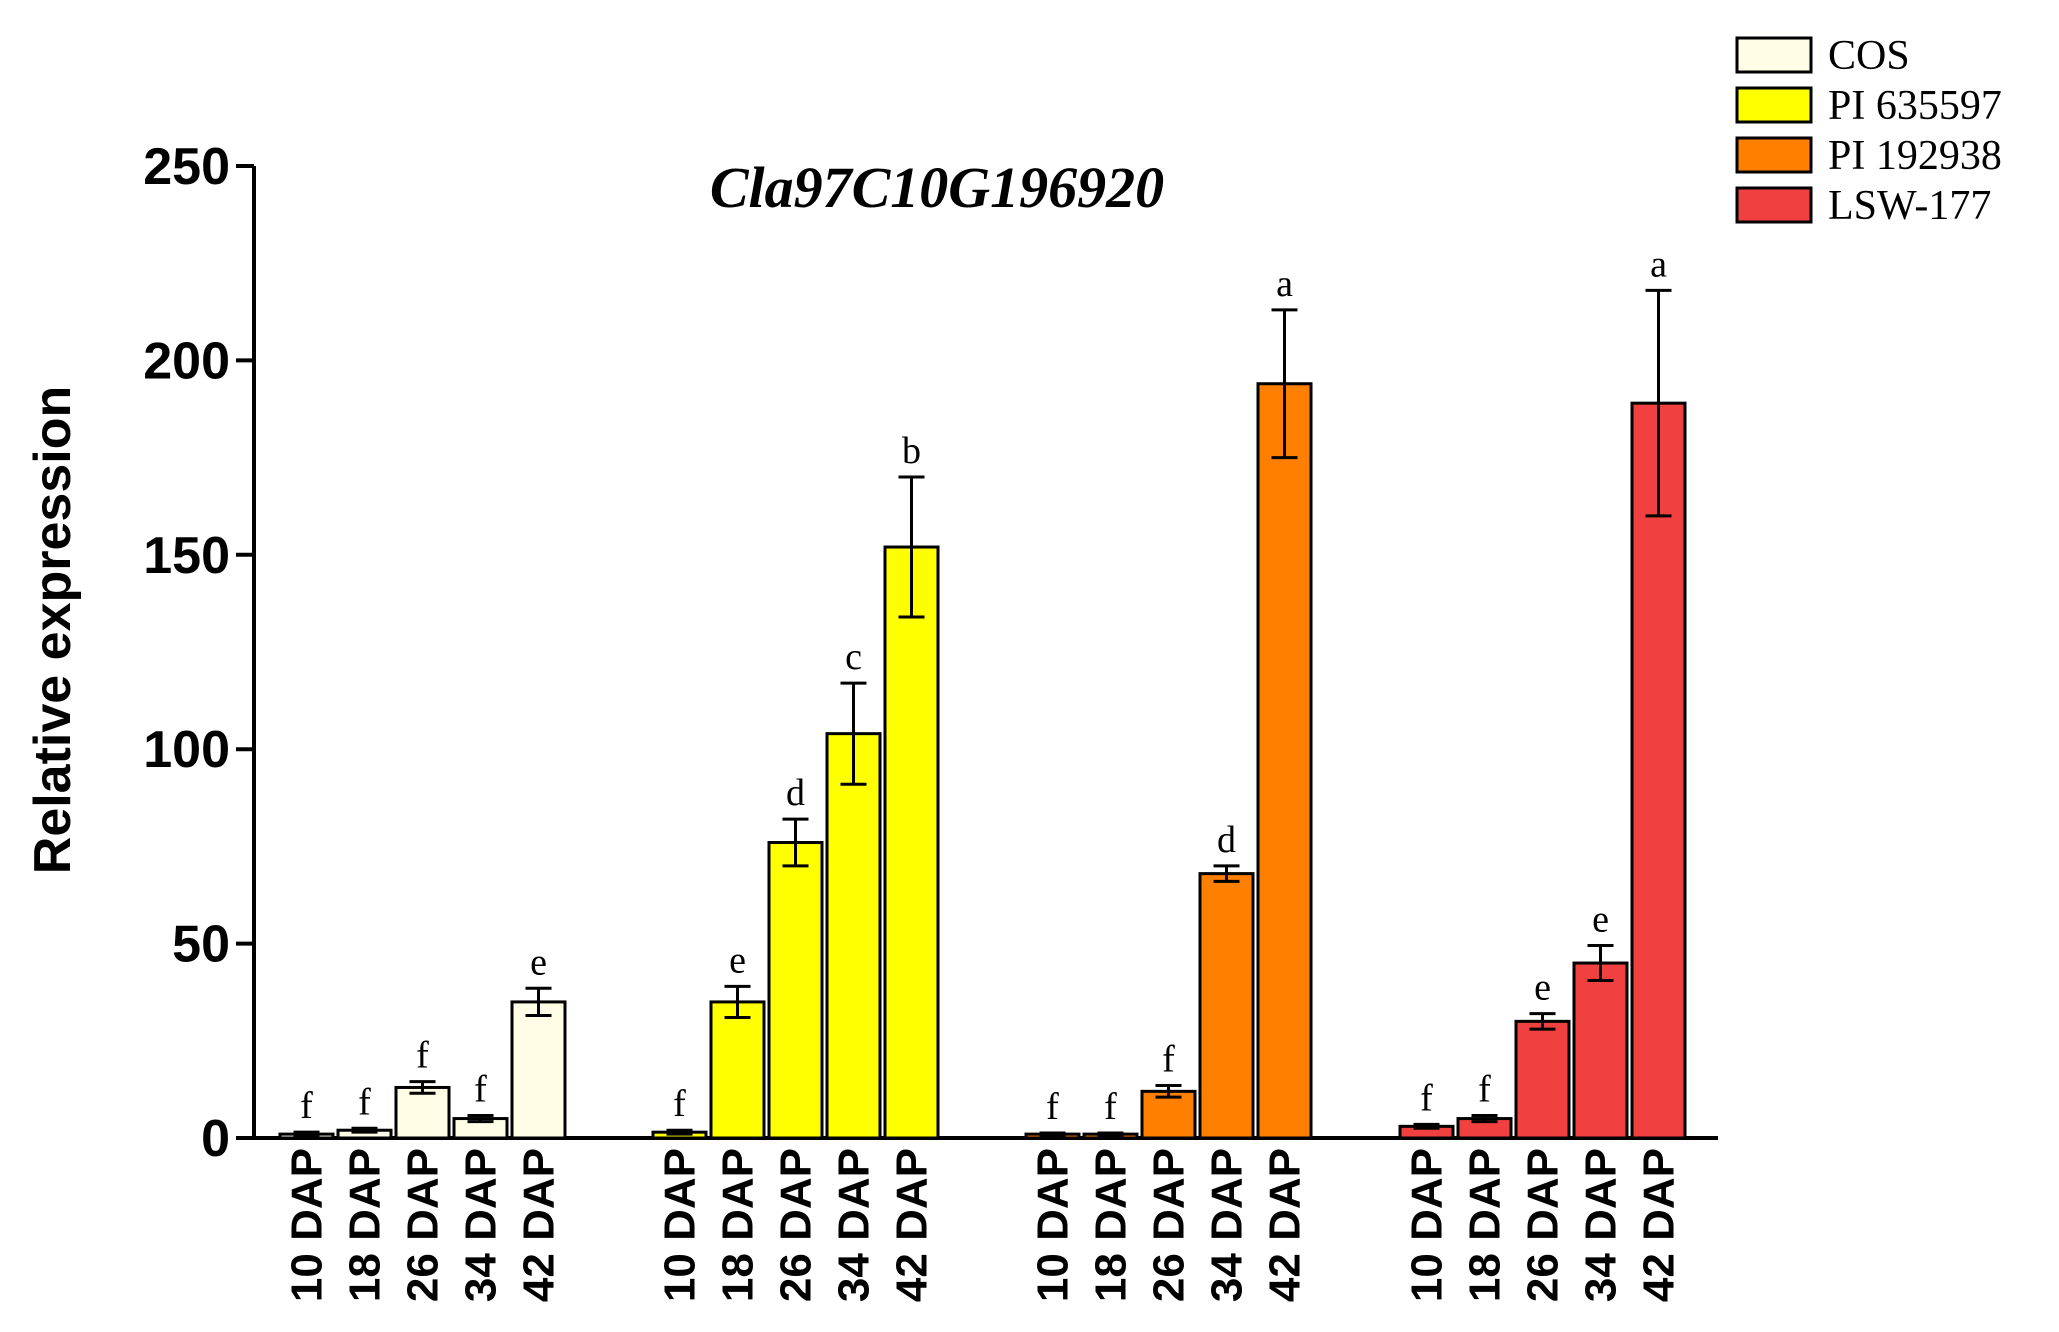 The width and height of the screenshot is (2059, 1332). I want to click on legend-label: PI 192938, so click(1915, 156).